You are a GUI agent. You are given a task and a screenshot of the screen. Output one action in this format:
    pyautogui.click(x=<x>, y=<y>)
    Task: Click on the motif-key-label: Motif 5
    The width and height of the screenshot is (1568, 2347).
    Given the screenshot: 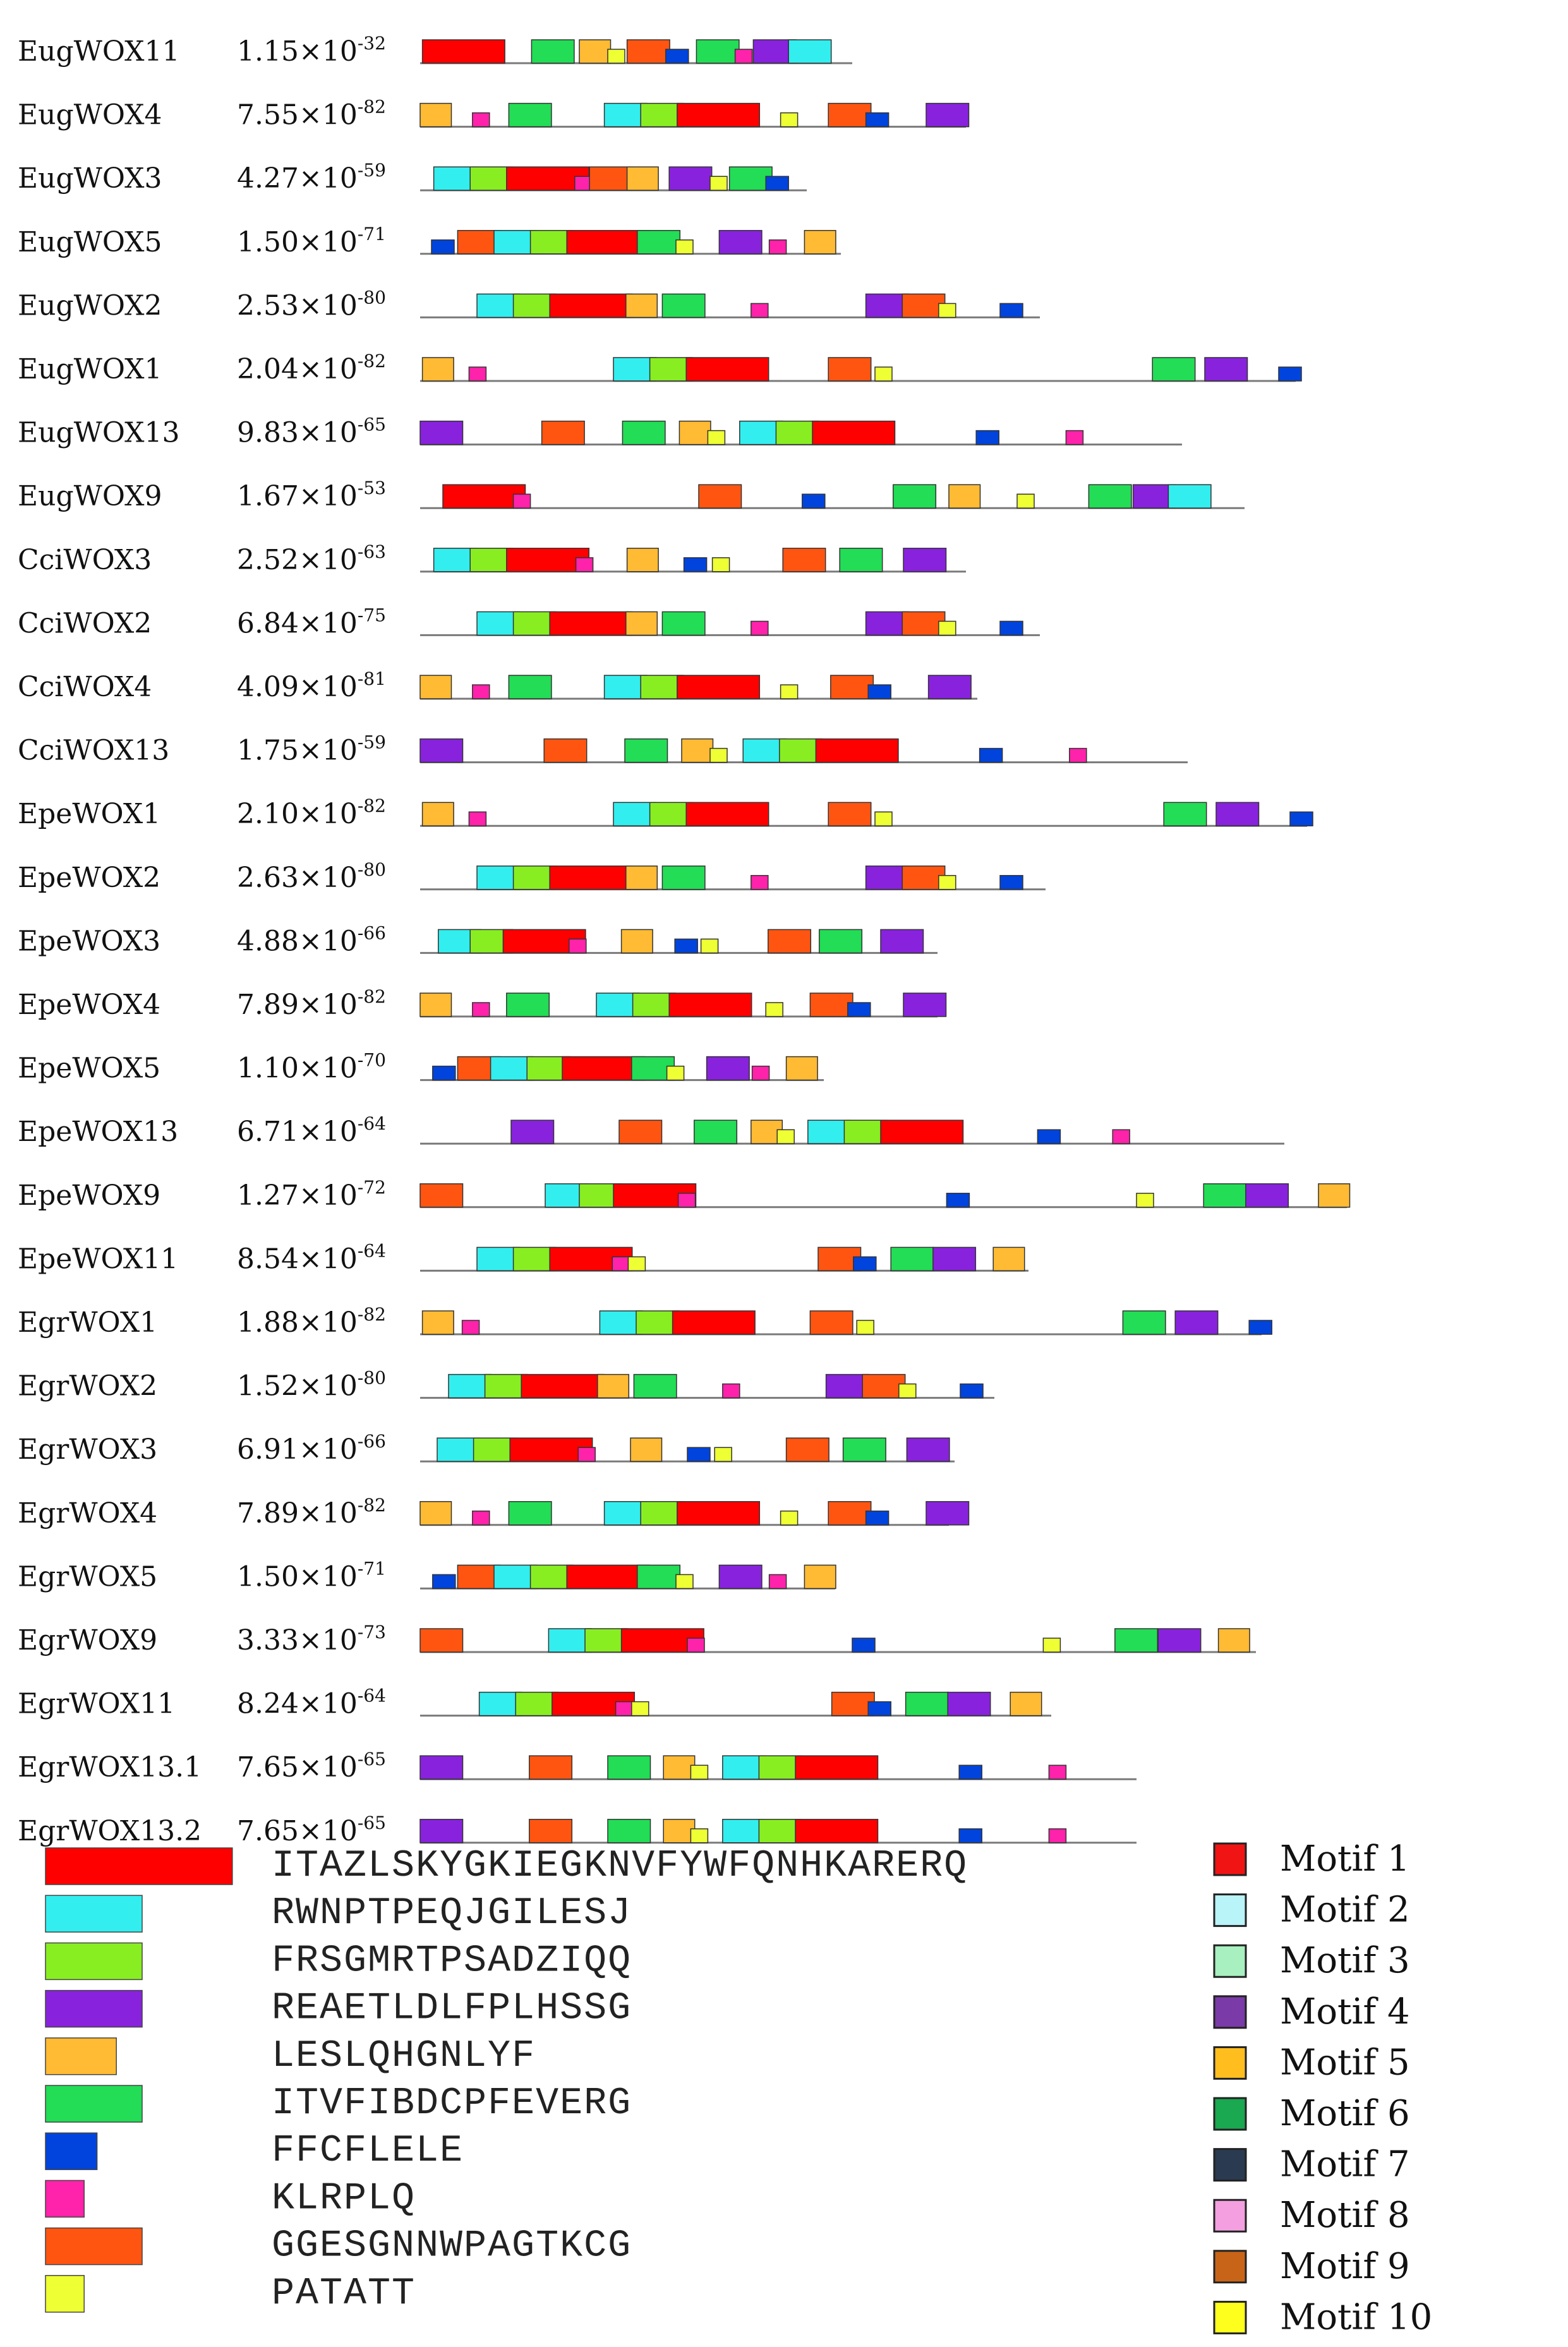 What is the action you would take?
    pyautogui.click(x=1345, y=2062)
    